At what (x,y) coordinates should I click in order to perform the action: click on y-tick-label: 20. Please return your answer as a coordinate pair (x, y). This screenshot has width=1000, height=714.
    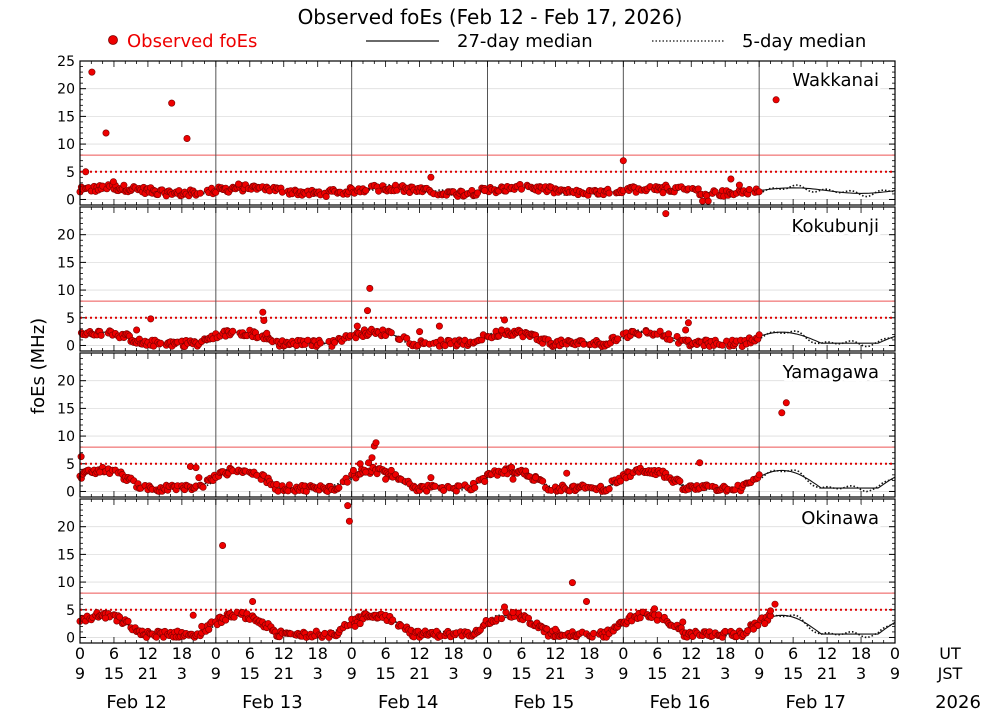
    Looking at the image, I should click on (66, 90).